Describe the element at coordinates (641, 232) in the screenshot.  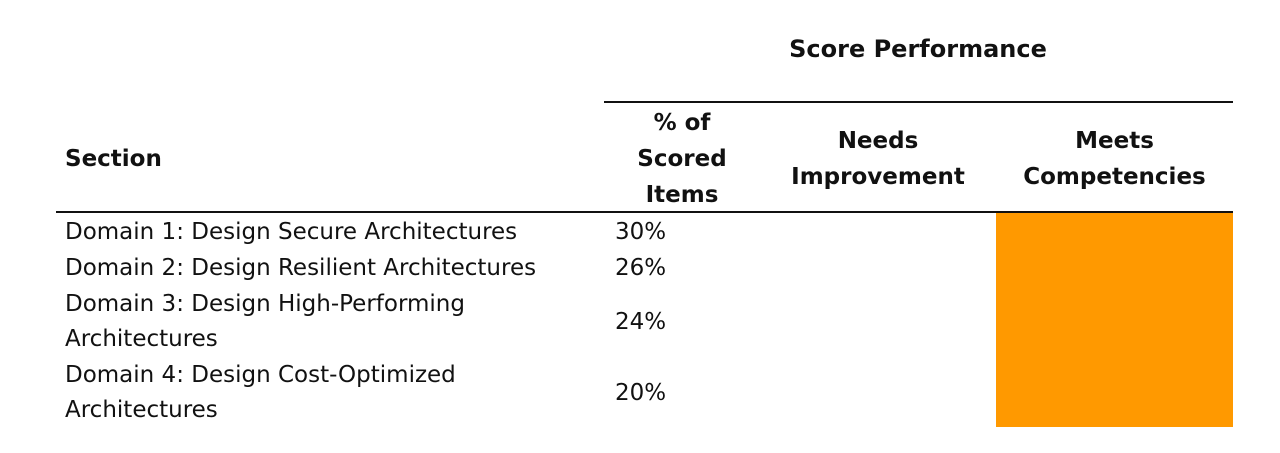
I see `table-row-domain-1-pct: 30%` at that location.